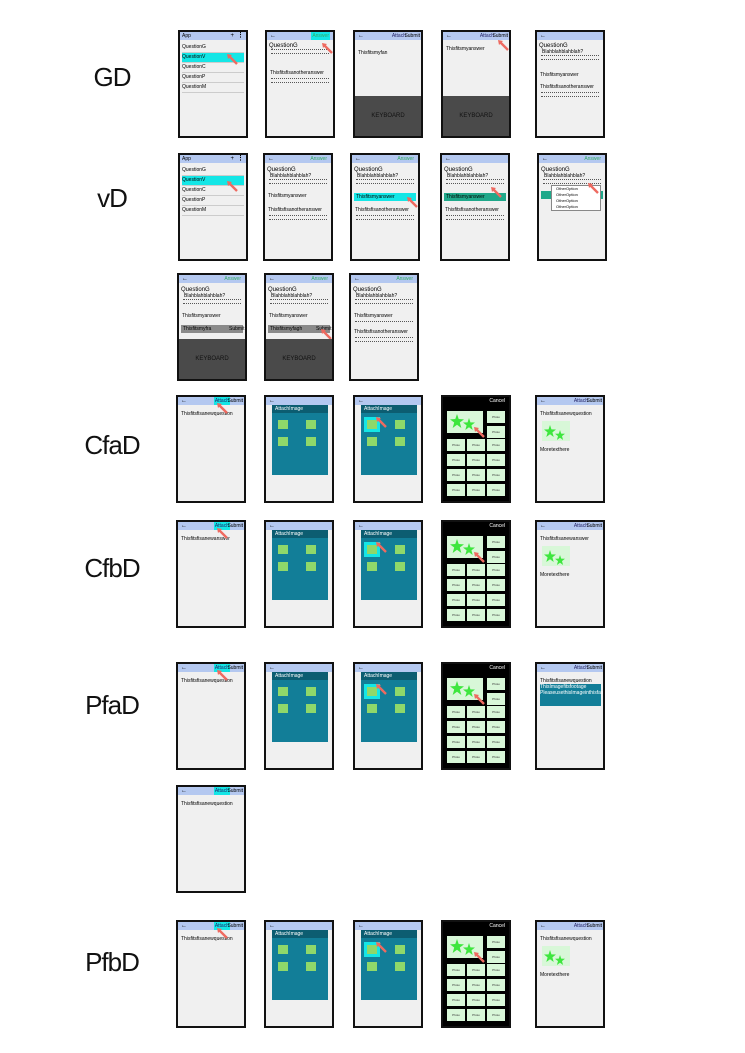  I want to click on question-list-item: QuestionP, so click(213, 78).